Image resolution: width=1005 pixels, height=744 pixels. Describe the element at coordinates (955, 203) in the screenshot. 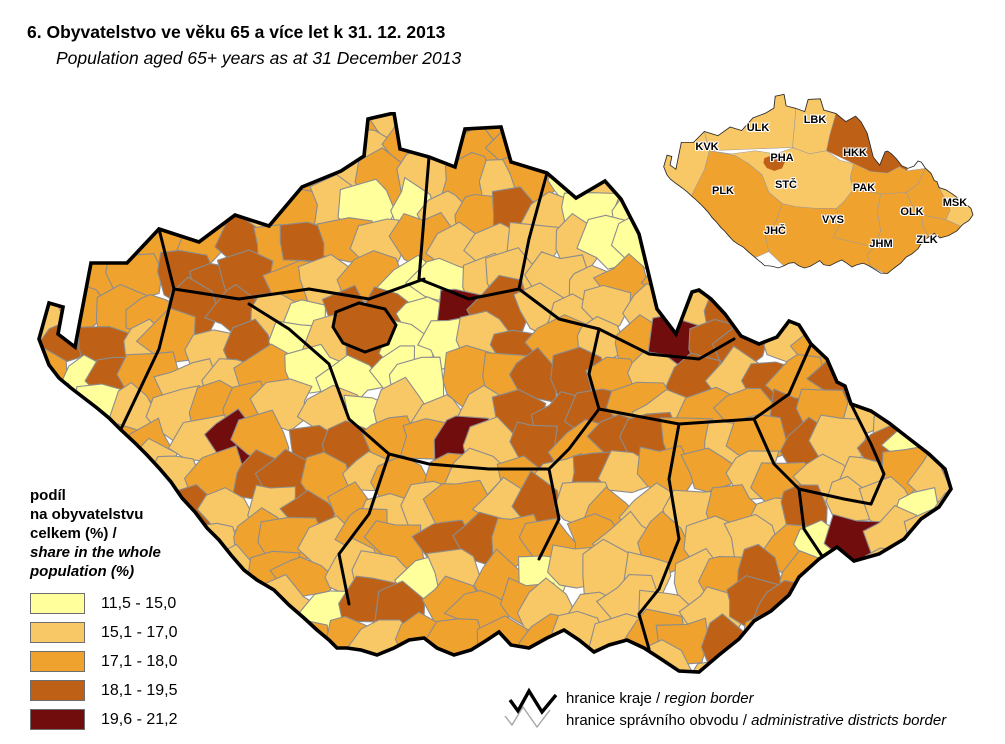

I see `inset-label-msk: MSK` at that location.